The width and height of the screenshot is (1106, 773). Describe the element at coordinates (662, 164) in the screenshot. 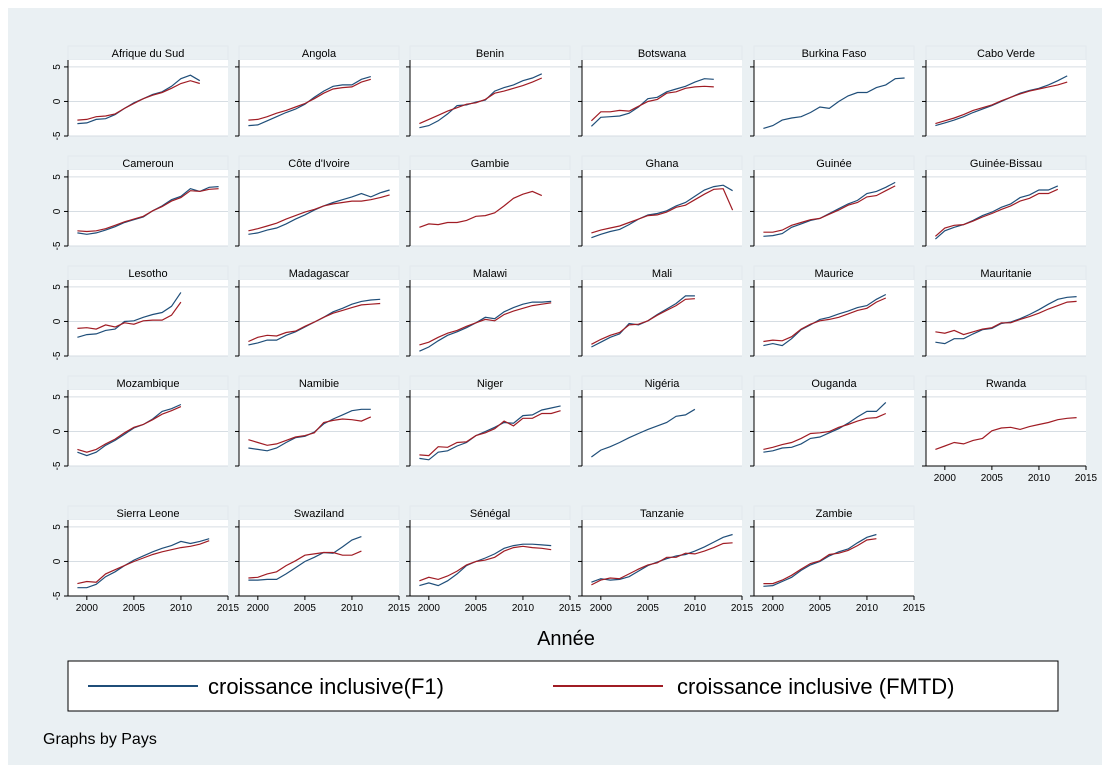

I see `panel-title: Ghana` at that location.